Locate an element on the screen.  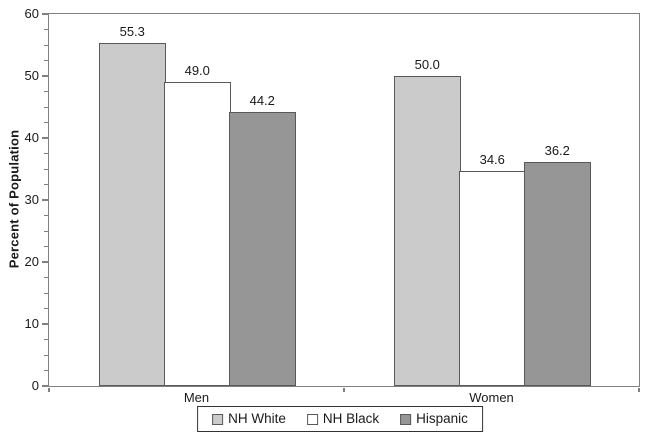
y-axis-tick-label: 0 is located at coordinates (35, 385).